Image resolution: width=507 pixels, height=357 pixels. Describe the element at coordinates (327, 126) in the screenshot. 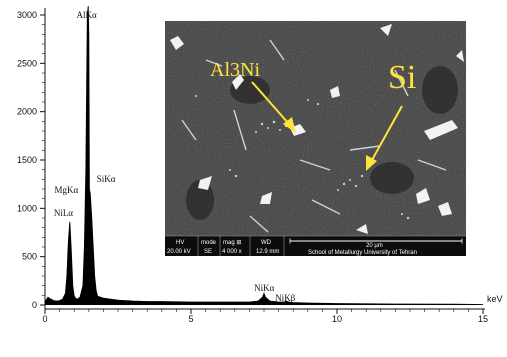

I see `sem-callout-arrows` at that location.